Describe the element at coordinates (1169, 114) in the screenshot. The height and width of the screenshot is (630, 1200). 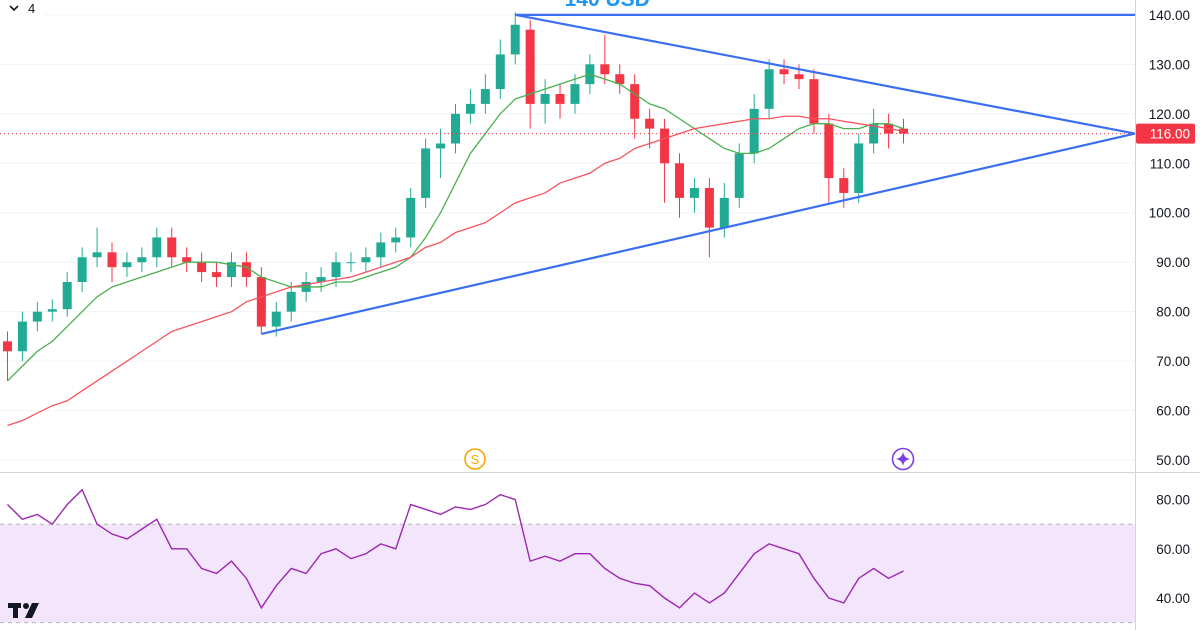
I see `y-tick-label: 120.00` at that location.